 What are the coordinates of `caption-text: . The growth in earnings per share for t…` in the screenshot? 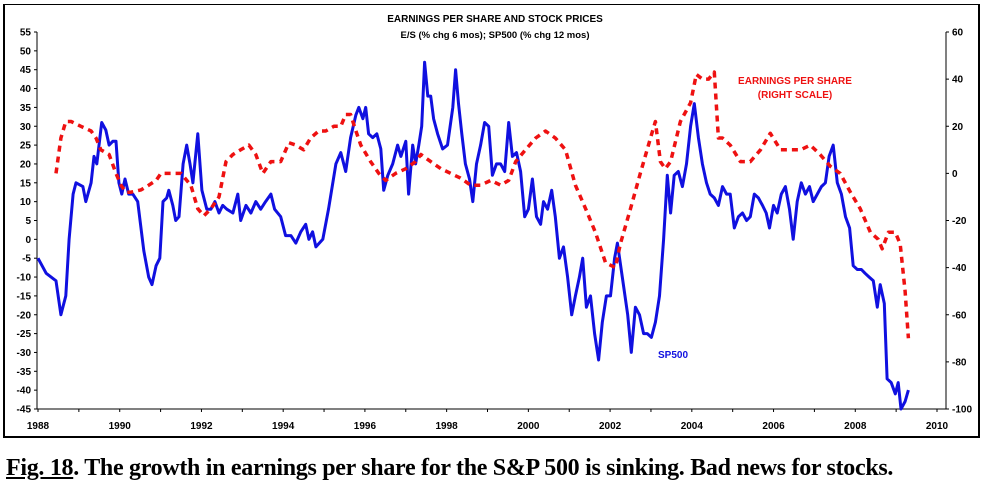 It's located at (483, 468).